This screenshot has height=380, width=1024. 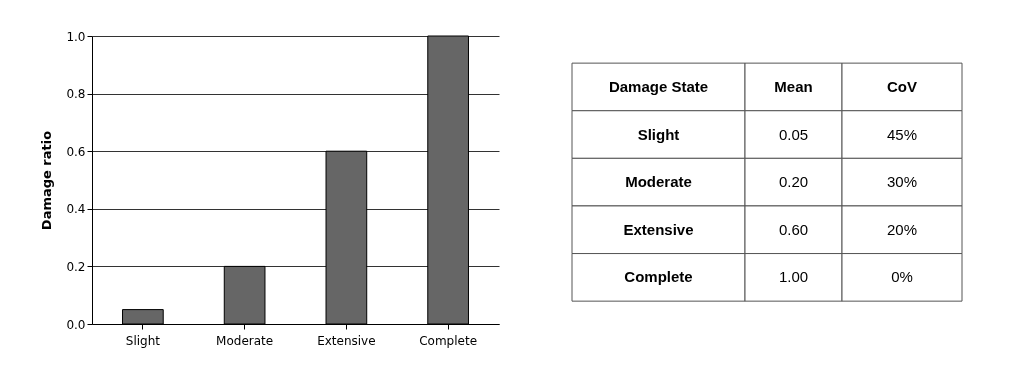 What do you see at coordinates (76, 266) in the screenshot?
I see `y-tick-label: 0.2` at bounding box center [76, 266].